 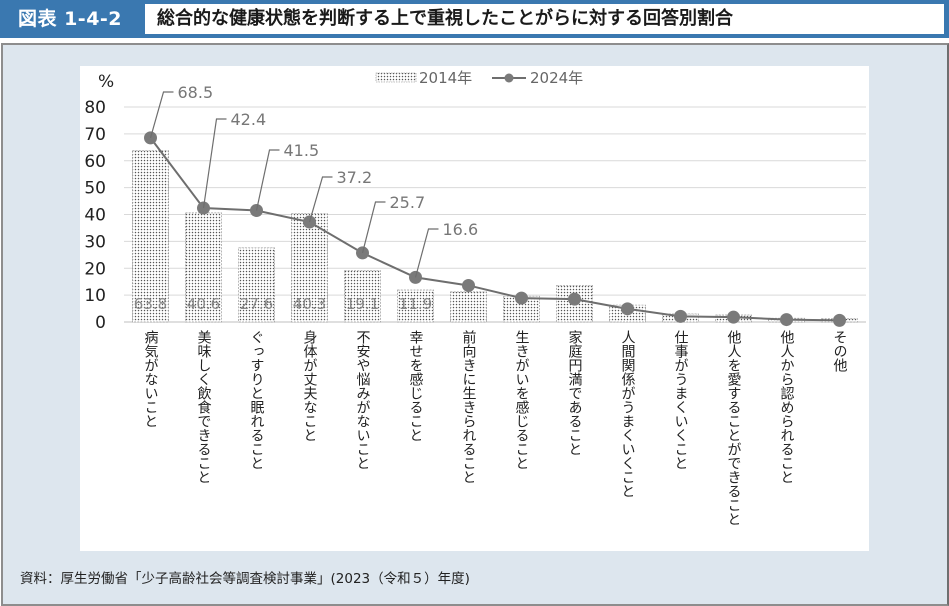 I want to click on line-data-label: 37.2, so click(x=355, y=177).